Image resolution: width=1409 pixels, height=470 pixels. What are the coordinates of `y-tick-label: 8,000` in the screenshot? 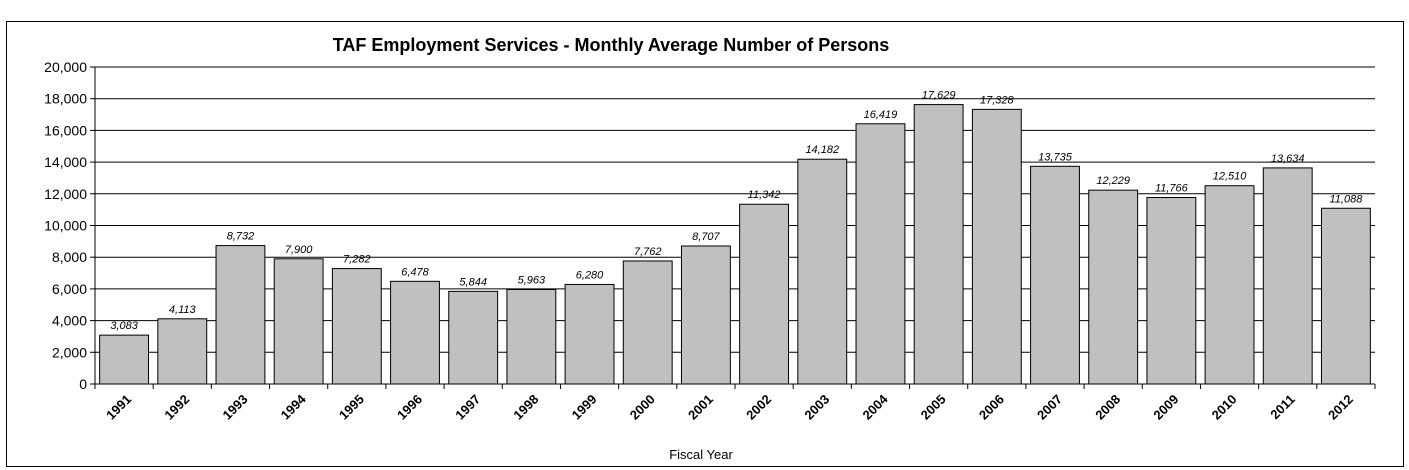 It's located at (69, 257).